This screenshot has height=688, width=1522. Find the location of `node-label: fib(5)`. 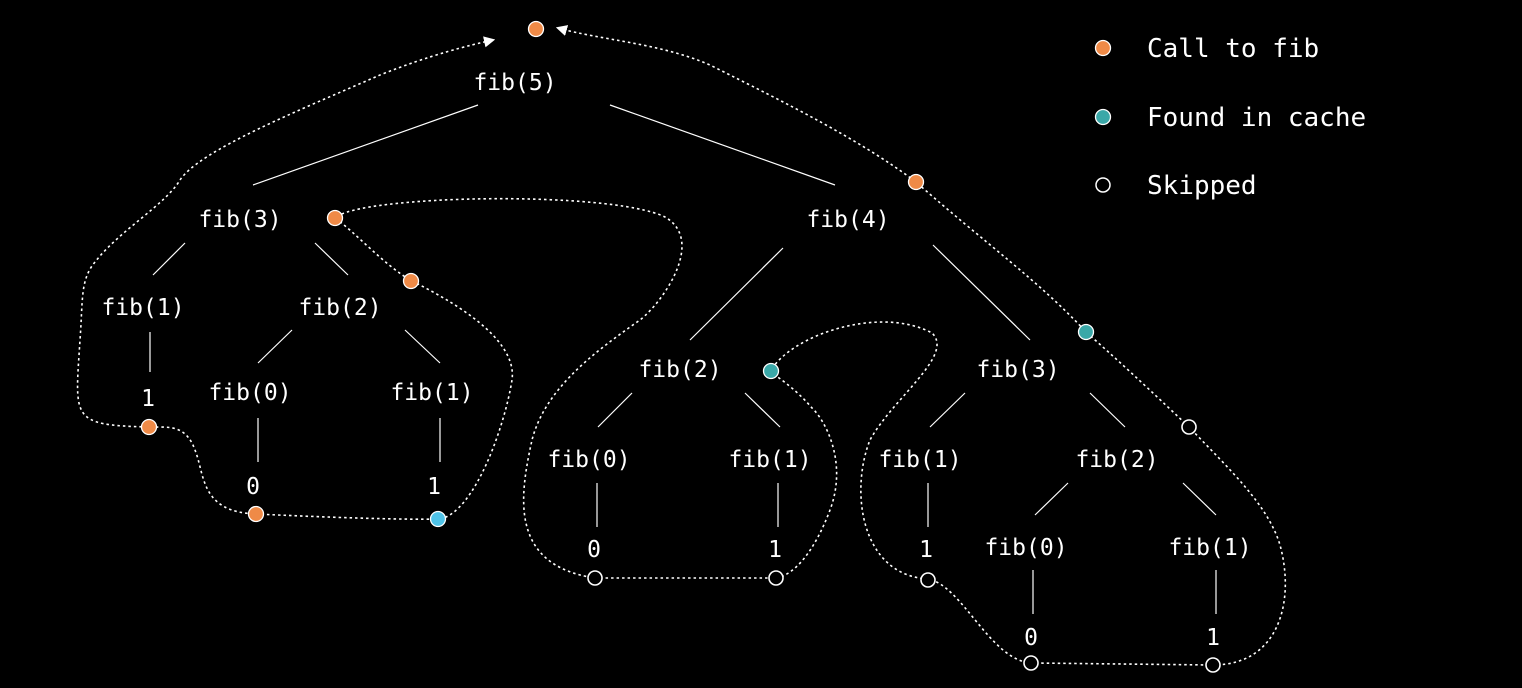

node-label: fib(5) is located at coordinates (514, 83).